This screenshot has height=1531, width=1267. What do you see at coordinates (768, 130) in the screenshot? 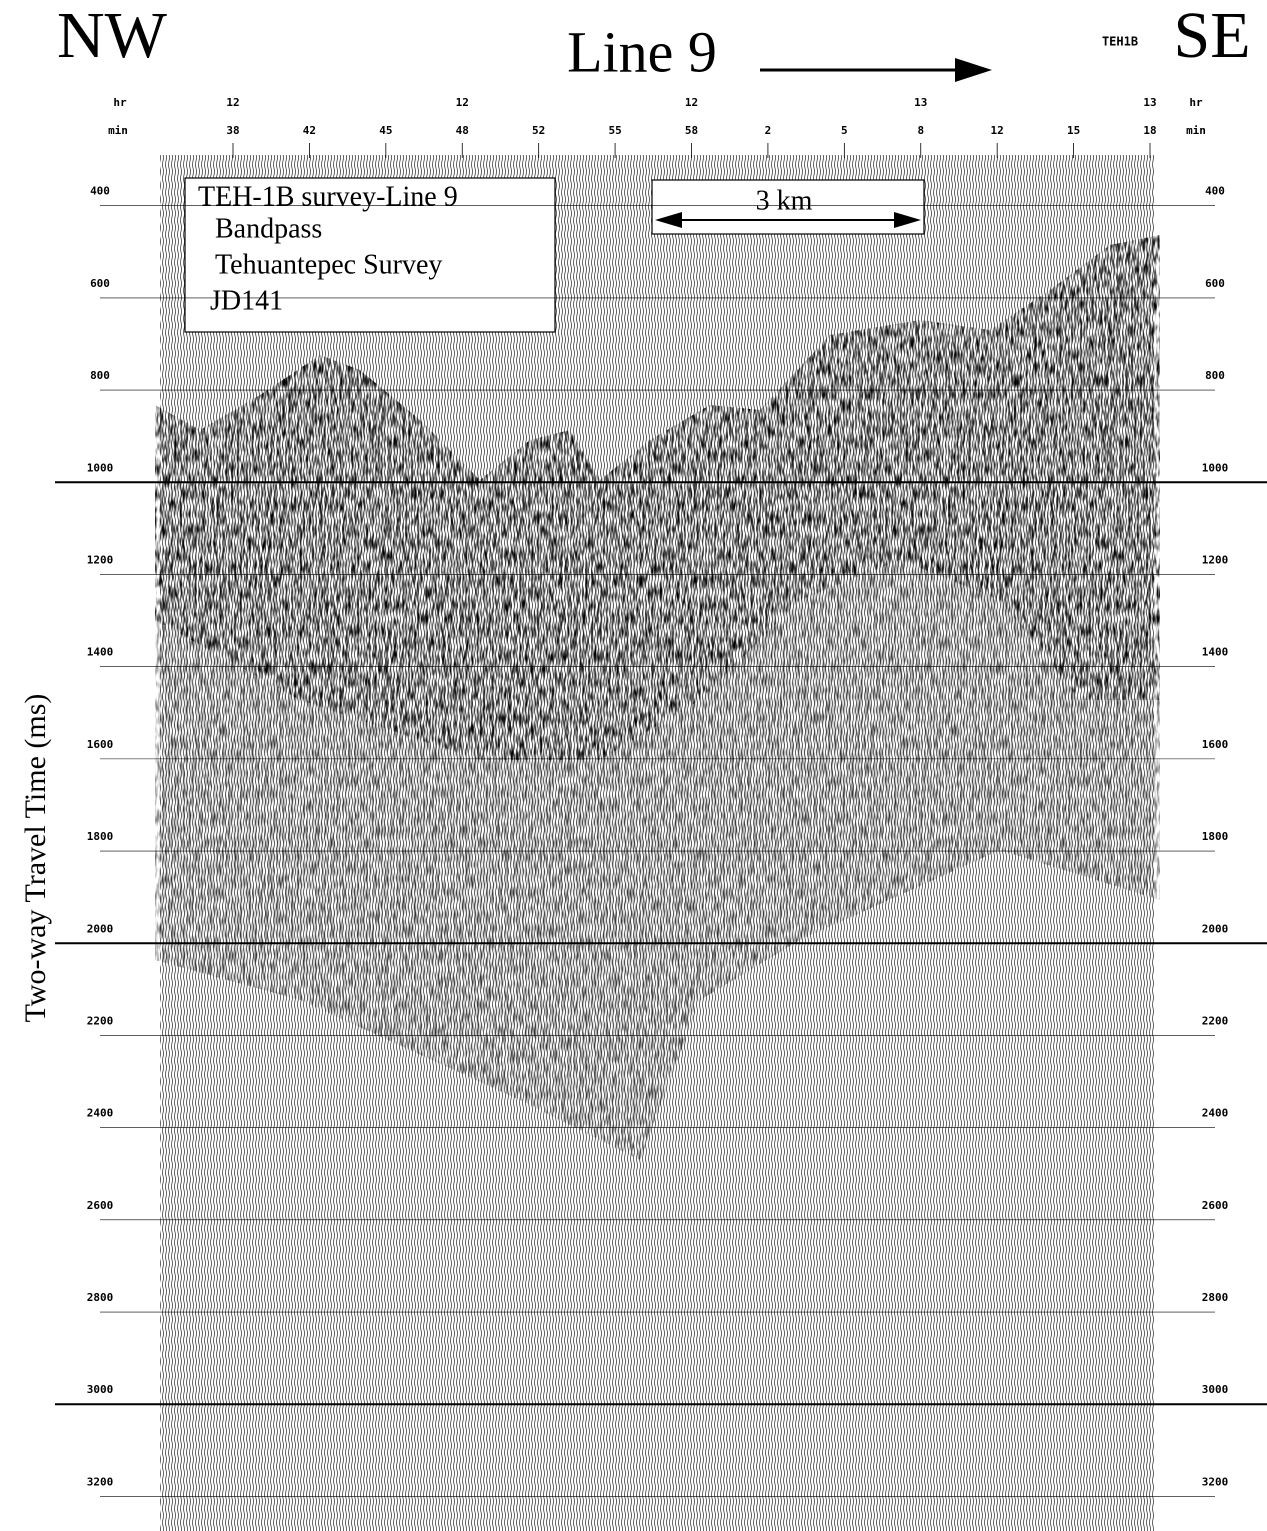
I see `x-tick-label: 2` at bounding box center [768, 130].